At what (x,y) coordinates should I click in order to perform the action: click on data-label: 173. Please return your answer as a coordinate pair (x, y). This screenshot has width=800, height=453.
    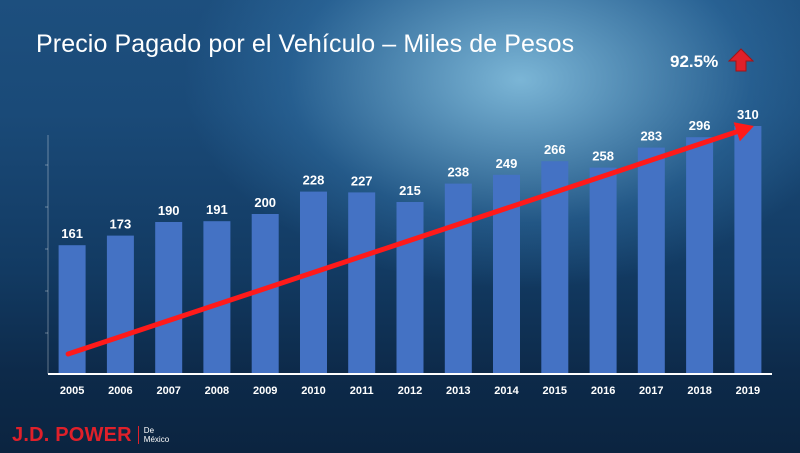
    Looking at the image, I should click on (121, 224).